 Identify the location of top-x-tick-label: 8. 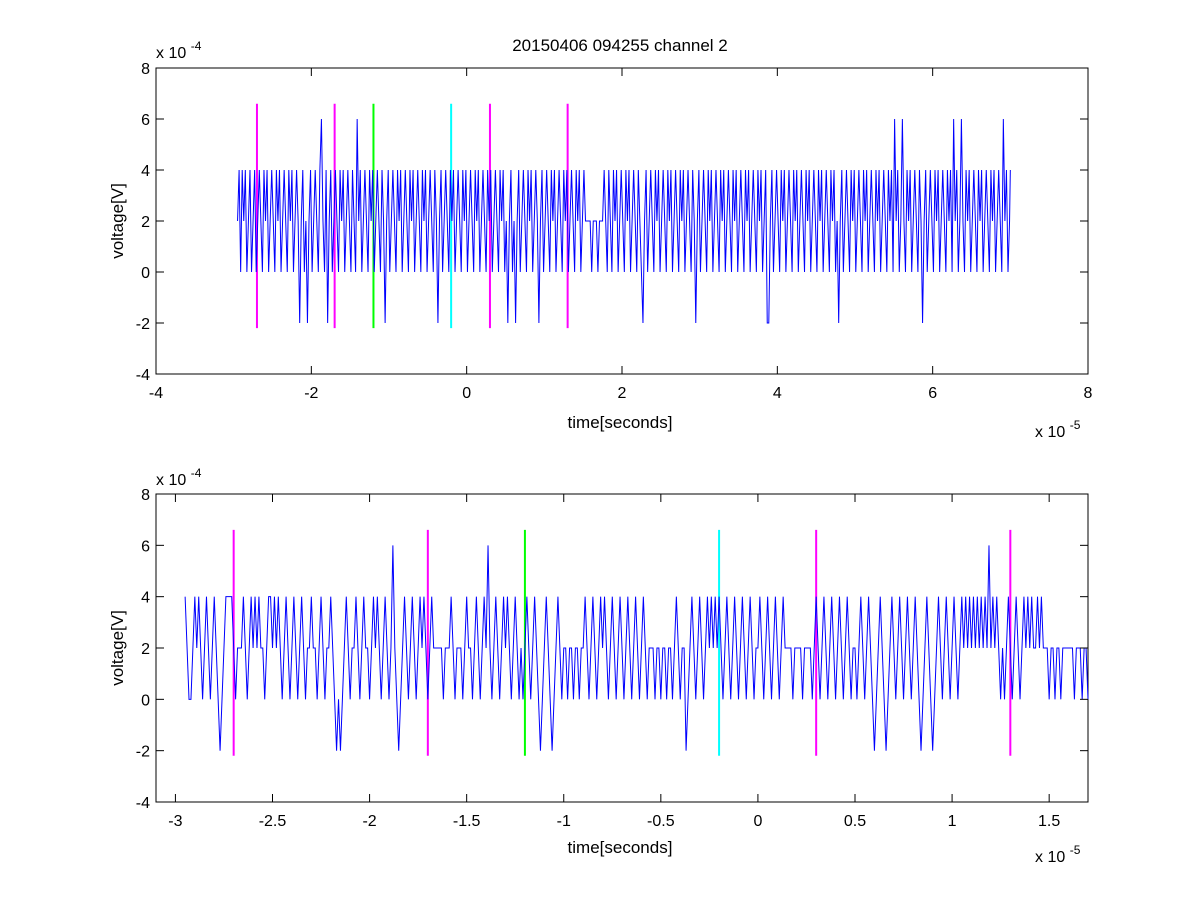
(1088, 393).